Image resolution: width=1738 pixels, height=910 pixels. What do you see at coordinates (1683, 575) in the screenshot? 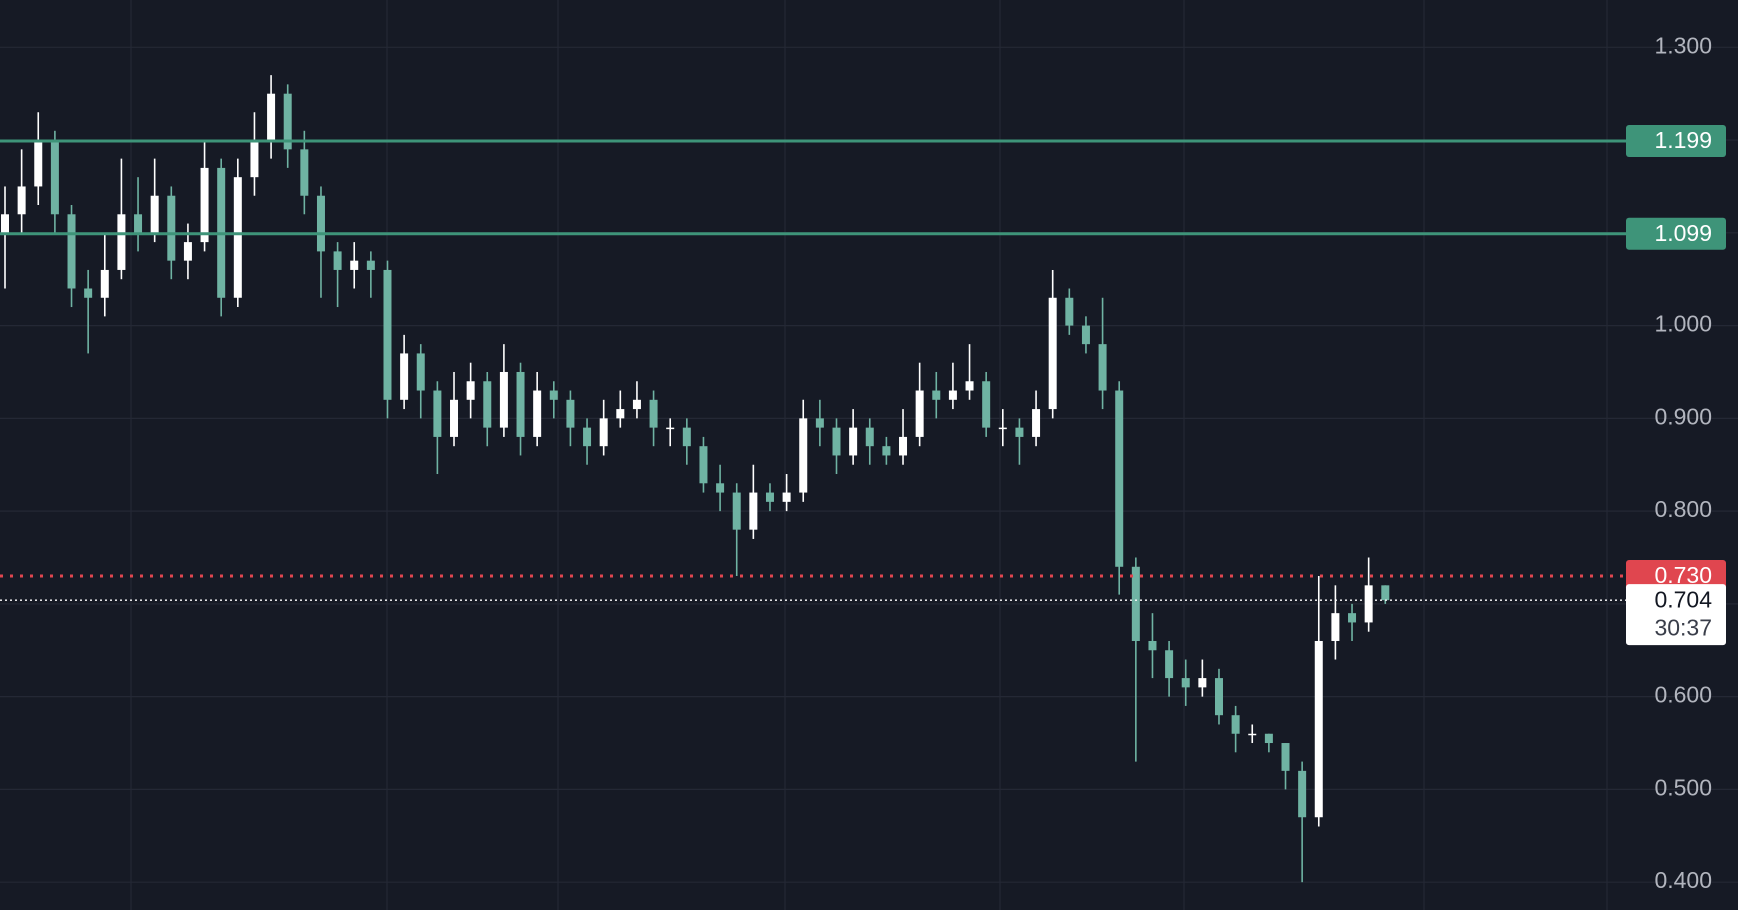
I see `price-line-label: 0.730` at bounding box center [1683, 575].